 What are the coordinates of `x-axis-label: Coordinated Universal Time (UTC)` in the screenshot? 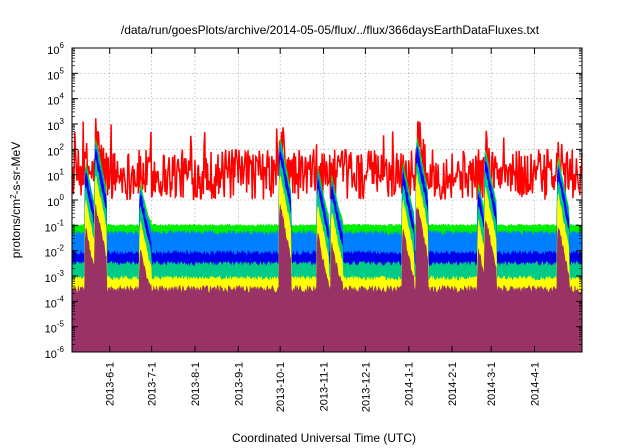 It's located at (324, 438).